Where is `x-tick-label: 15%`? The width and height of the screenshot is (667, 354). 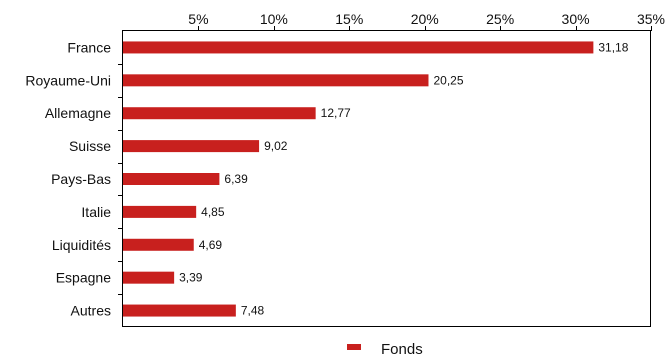
x-tick-label: 15% is located at coordinates (349, 19).